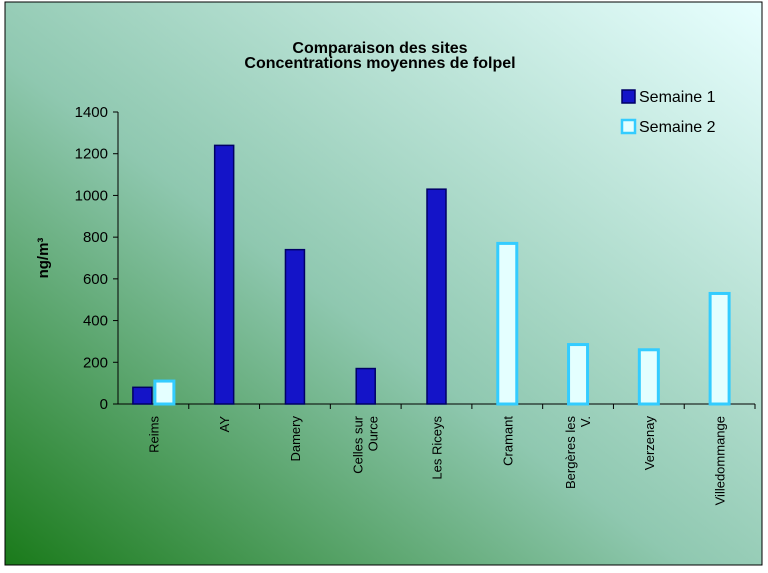  What do you see at coordinates (224, 424) in the screenshot?
I see `x-tick-label: AY` at bounding box center [224, 424].